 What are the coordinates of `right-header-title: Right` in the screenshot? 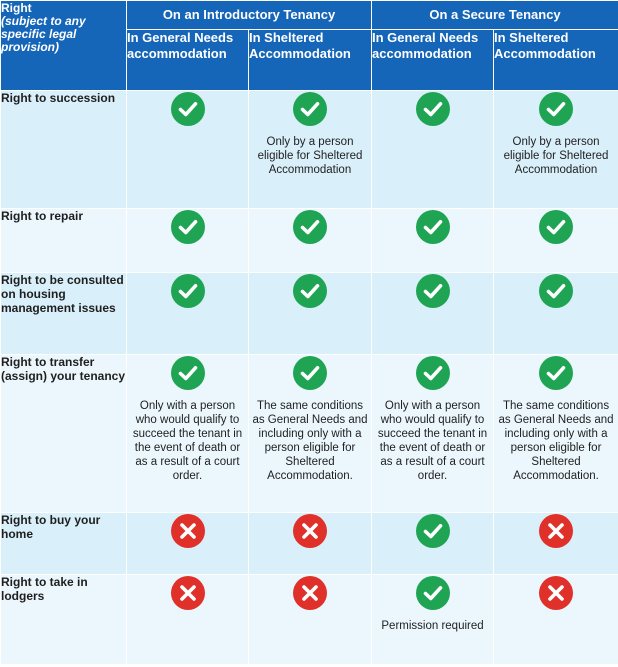 It's located at (16, 8).